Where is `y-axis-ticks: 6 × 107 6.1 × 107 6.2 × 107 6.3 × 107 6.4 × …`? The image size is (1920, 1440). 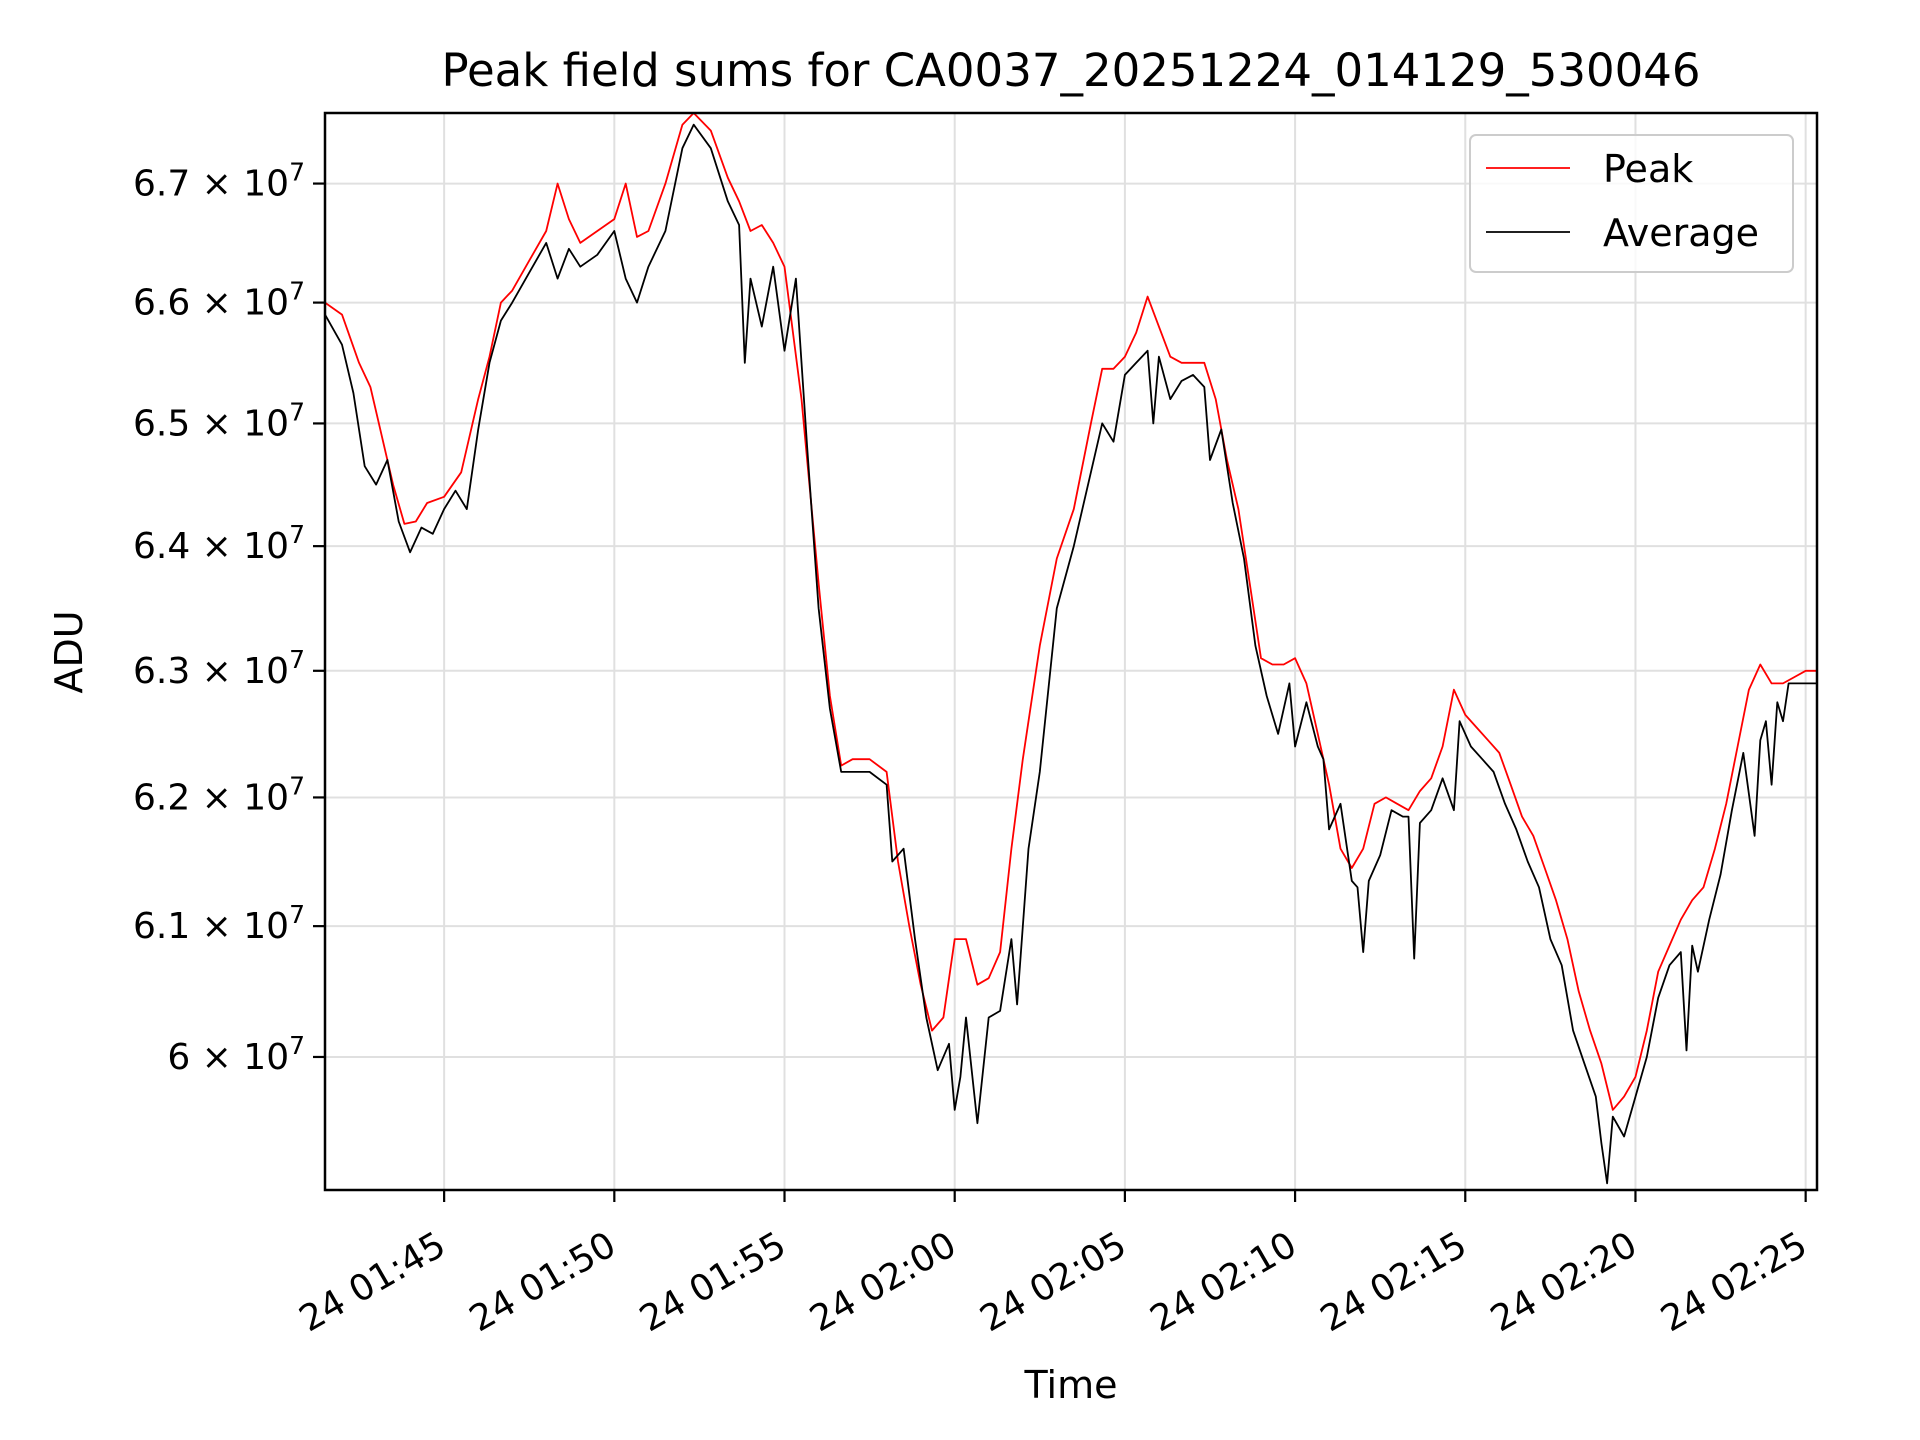
y-axis-ticks: 6 × 107 6.1 × 107 6.2 × 107 6.3 × 107 6.4 × … is located at coordinates (229, 618).